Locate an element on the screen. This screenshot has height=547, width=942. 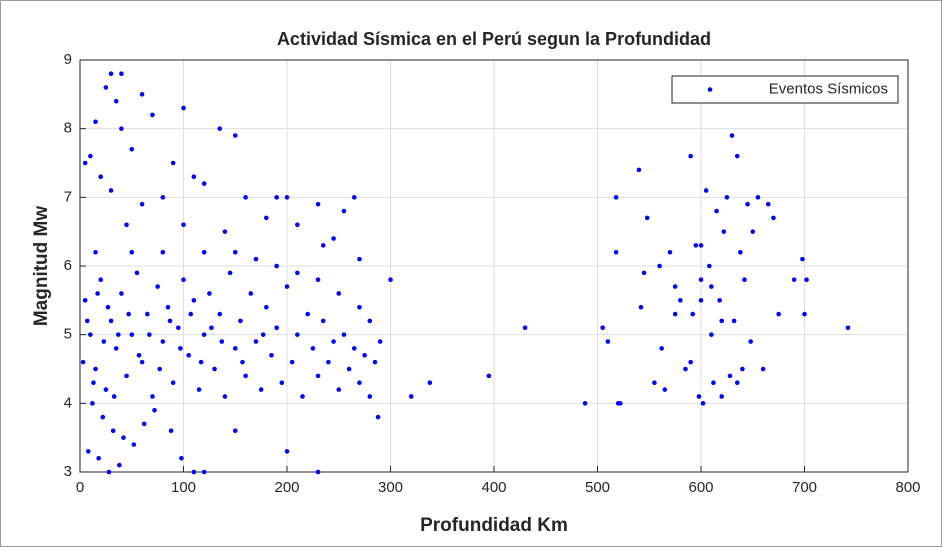
y-tick-label: 3 is located at coordinates (68, 471).